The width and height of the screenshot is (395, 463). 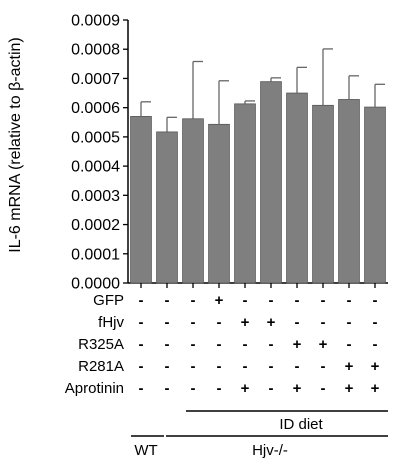 What do you see at coordinates (95, 254) in the screenshot?
I see `y-tick-label: 0.0001` at bounding box center [95, 254].